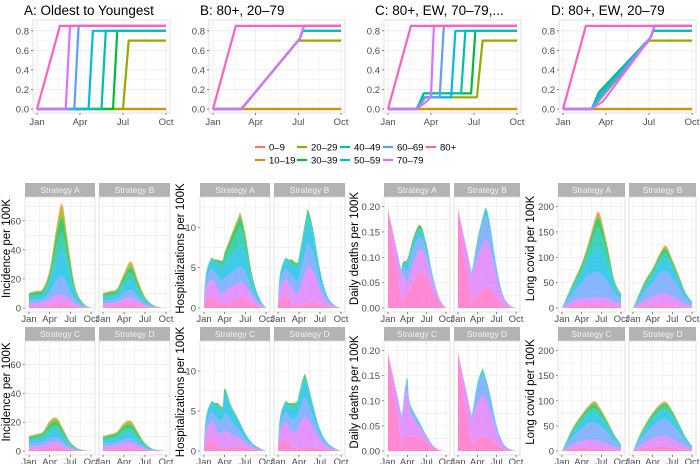  What do you see at coordinates (282, 161) in the screenshot?
I see `legend-label: 10–19` at bounding box center [282, 161].